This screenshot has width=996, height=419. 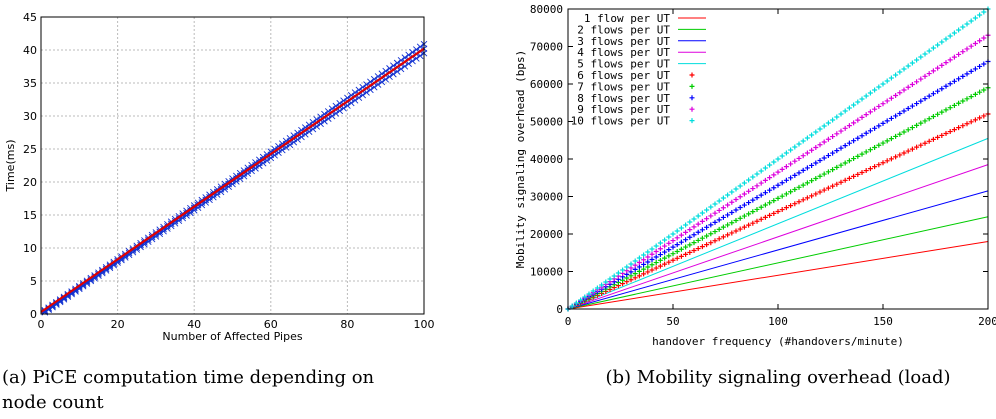 I want to click on chart-b-legend-label: 8 flows per UT, so click(x=623, y=98).